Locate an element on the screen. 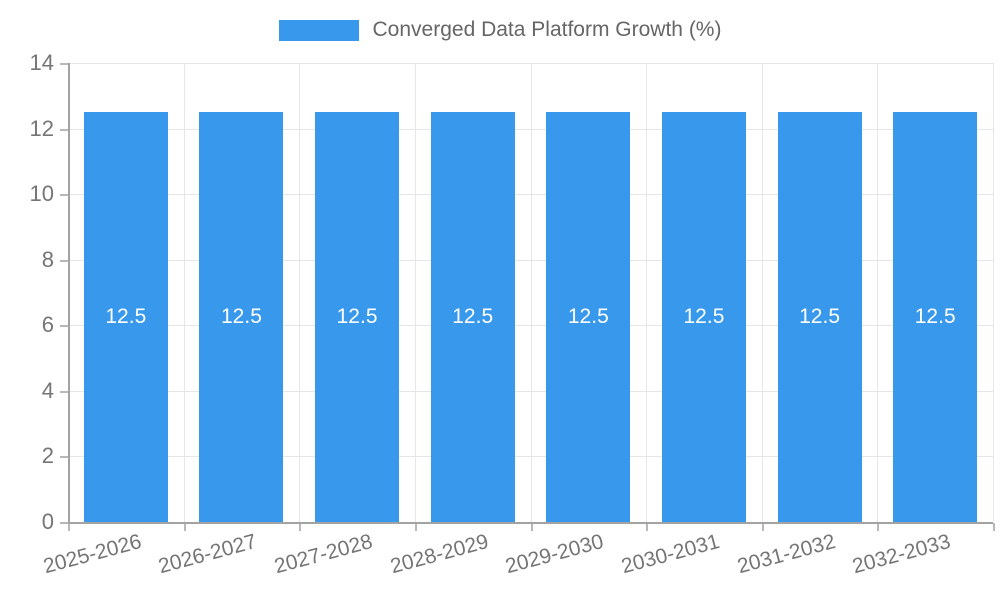 The width and height of the screenshot is (1000, 600). bar-2028-2029: 12.5 is located at coordinates (472, 317).